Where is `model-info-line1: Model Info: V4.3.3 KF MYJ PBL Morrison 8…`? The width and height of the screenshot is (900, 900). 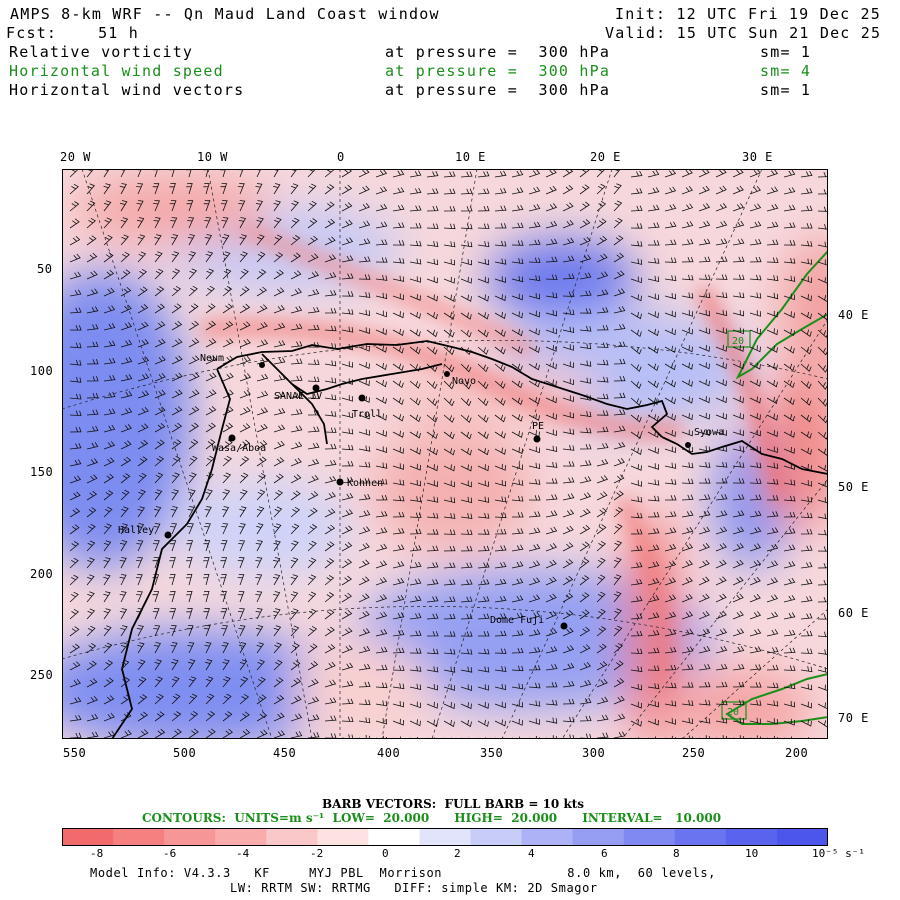
model-info-line1: Model Info: V4.3.3 KF MYJ PBL Morrison 8… is located at coordinates (403, 873).